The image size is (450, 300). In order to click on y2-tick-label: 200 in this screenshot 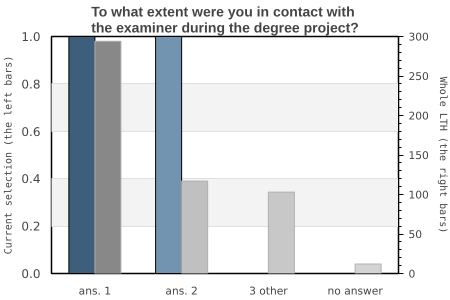, I will do `click(419, 116)`.